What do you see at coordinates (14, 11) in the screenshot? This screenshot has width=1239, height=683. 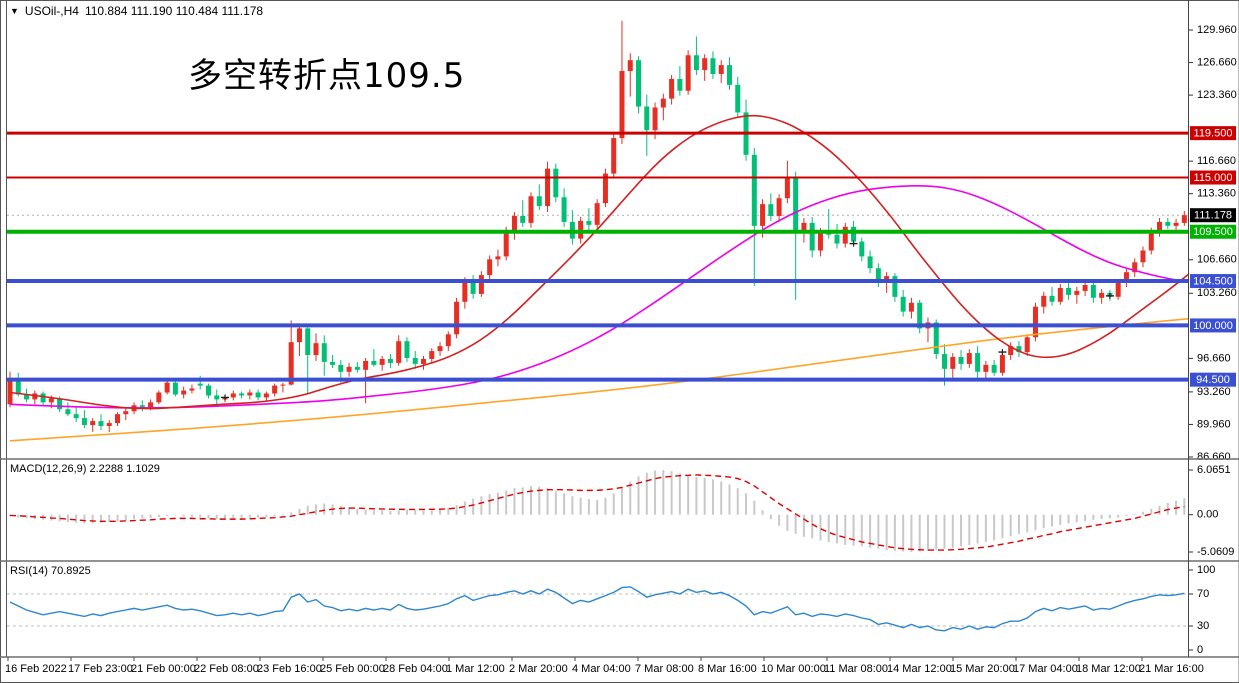 I see `symbol-dropdown-icon: ▼` at bounding box center [14, 11].